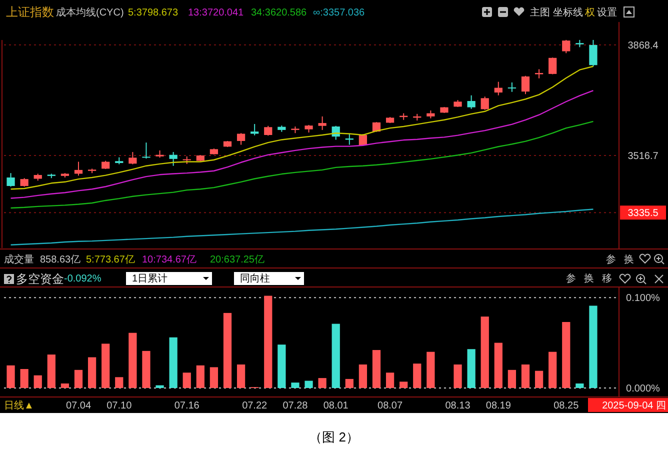 The width and height of the screenshot is (668, 458). What do you see at coordinates (169, 260) in the screenshot?
I see `text: 10:734.67亿` at bounding box center [169, 260].